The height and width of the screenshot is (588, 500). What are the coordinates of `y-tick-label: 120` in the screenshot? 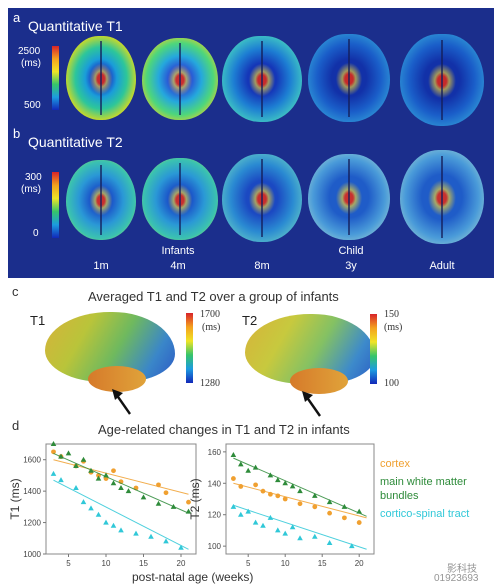 It's located at (215, 515).